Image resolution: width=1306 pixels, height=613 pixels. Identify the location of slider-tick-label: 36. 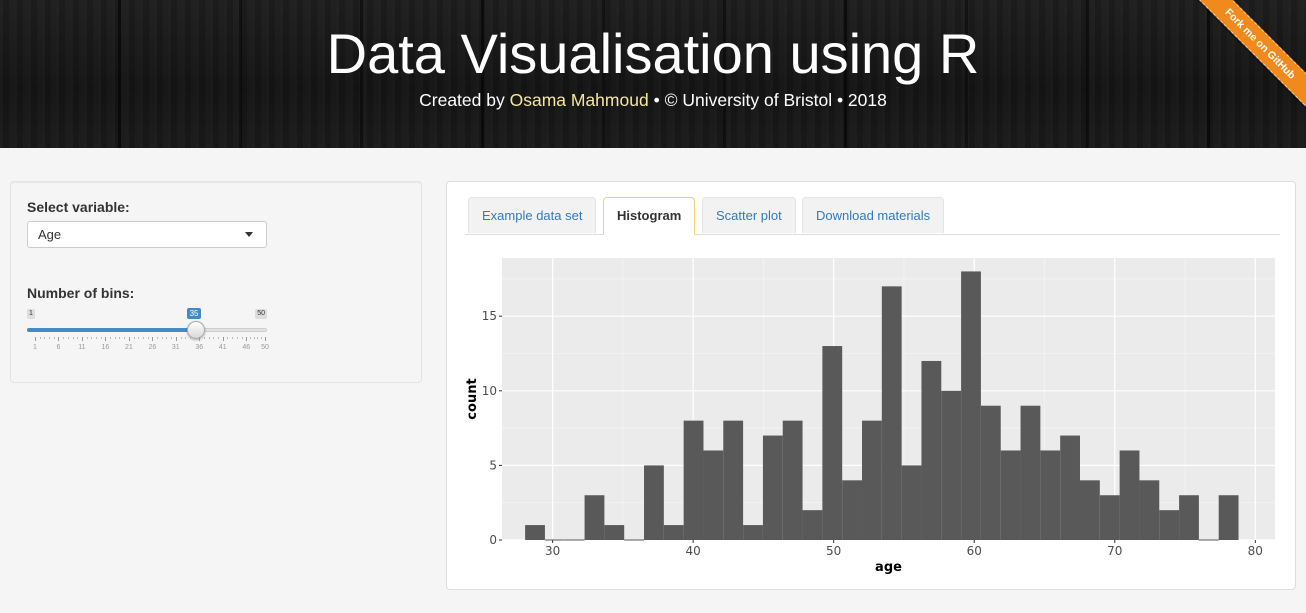
(199, 347).